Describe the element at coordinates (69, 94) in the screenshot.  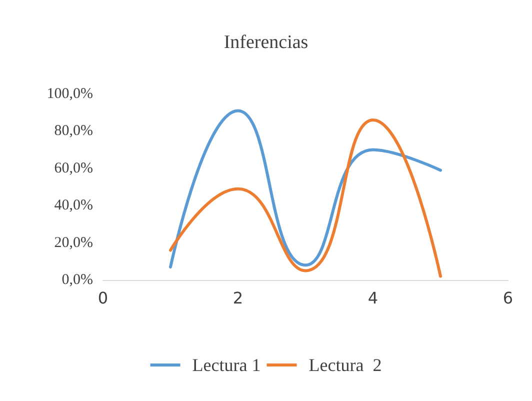
I see `y-tick-label: 100,0%` at that location.